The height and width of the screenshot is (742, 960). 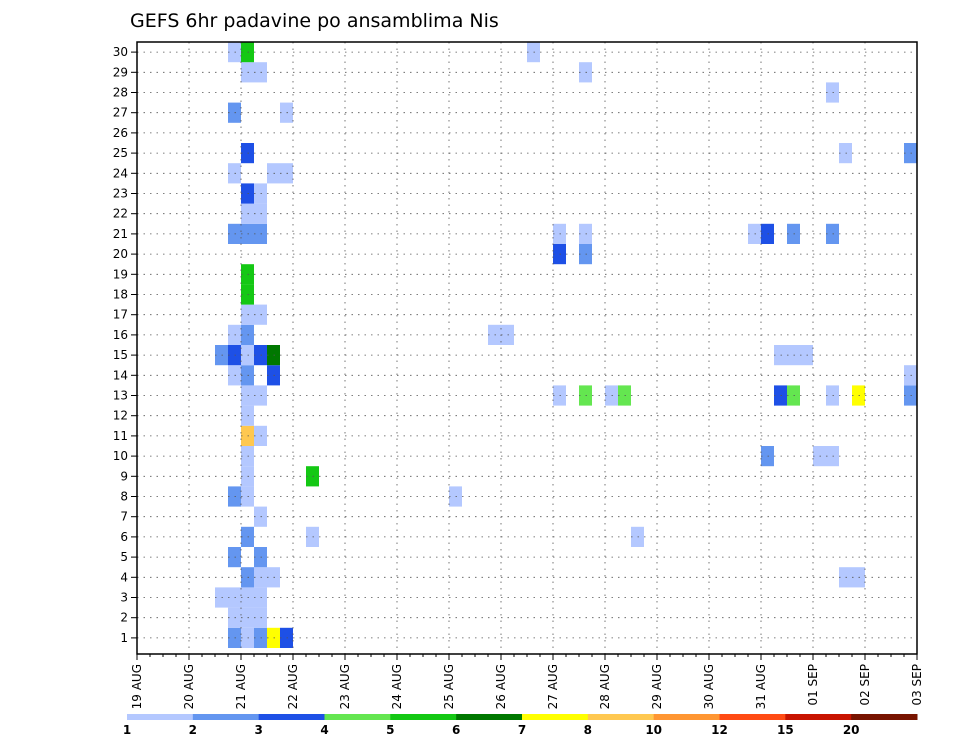 What do you see at coordinates (120, 355) in the screenshot?
I see `y-tick-label: 15` at bounding box center [120, 355].